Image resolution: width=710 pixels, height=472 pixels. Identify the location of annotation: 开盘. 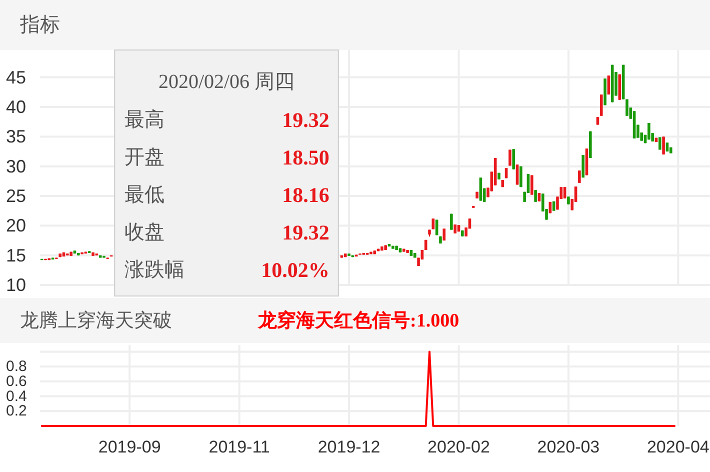
(144, 157).